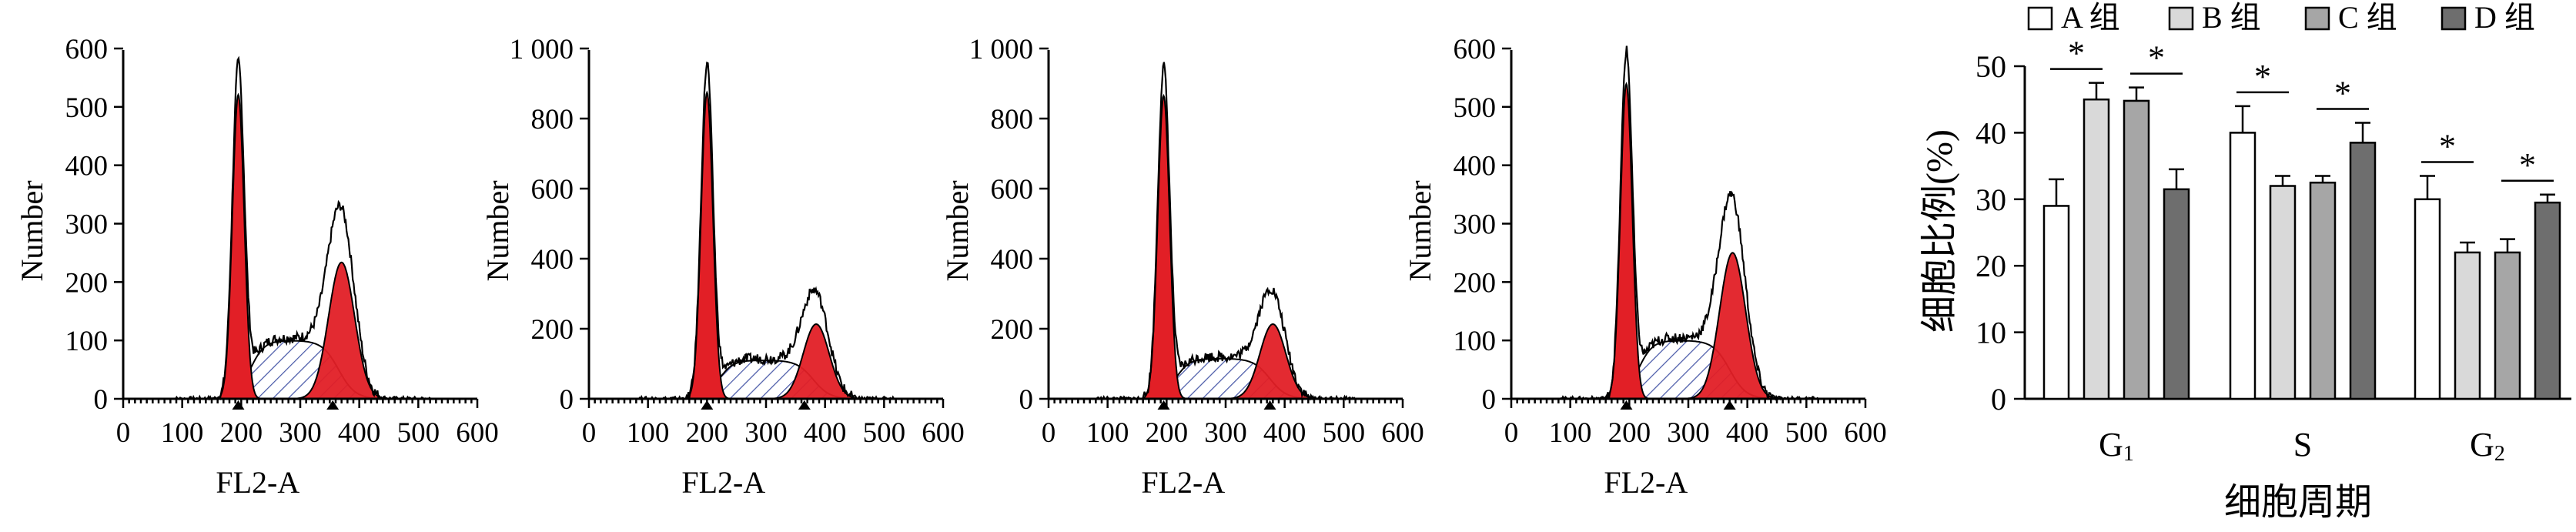 This screenshot has width=2576, height=532. What do you see at coordinates (2487, 446) in the screenshot?
I see `category-label: G2` at bounding box center [2487, 446].